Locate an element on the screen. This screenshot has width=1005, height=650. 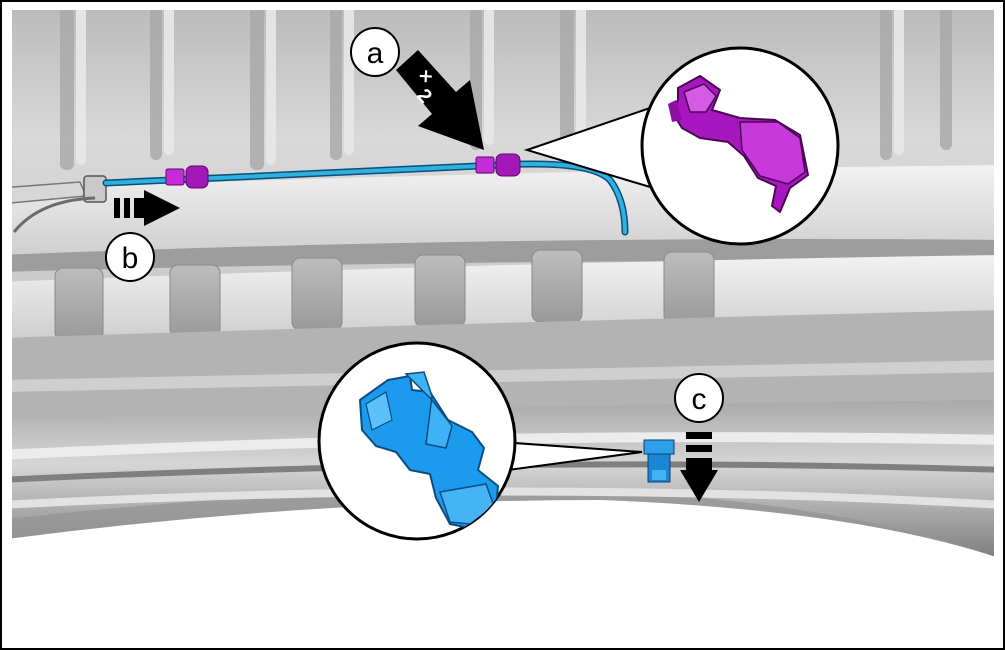
callout-c-label: c is located at coordinates (699, 399).